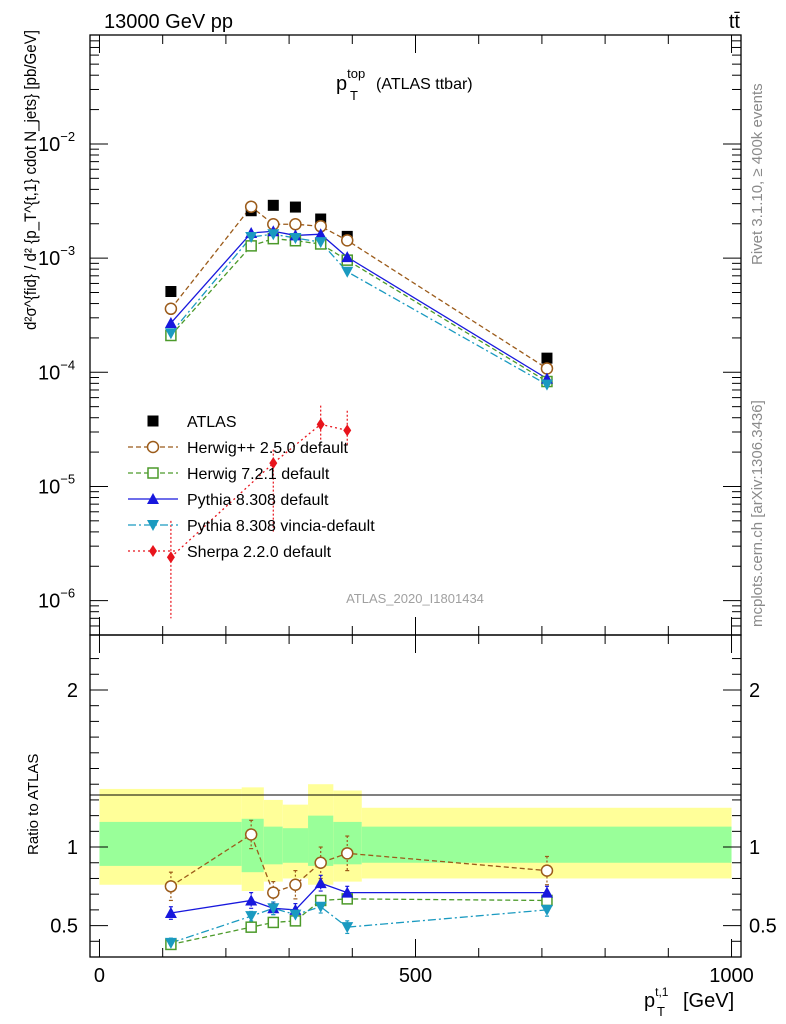 The width and height of the screenshot is (786, 1024). I want to click on y-tick-label-ratio-right: 0.5, so click(763, 927).